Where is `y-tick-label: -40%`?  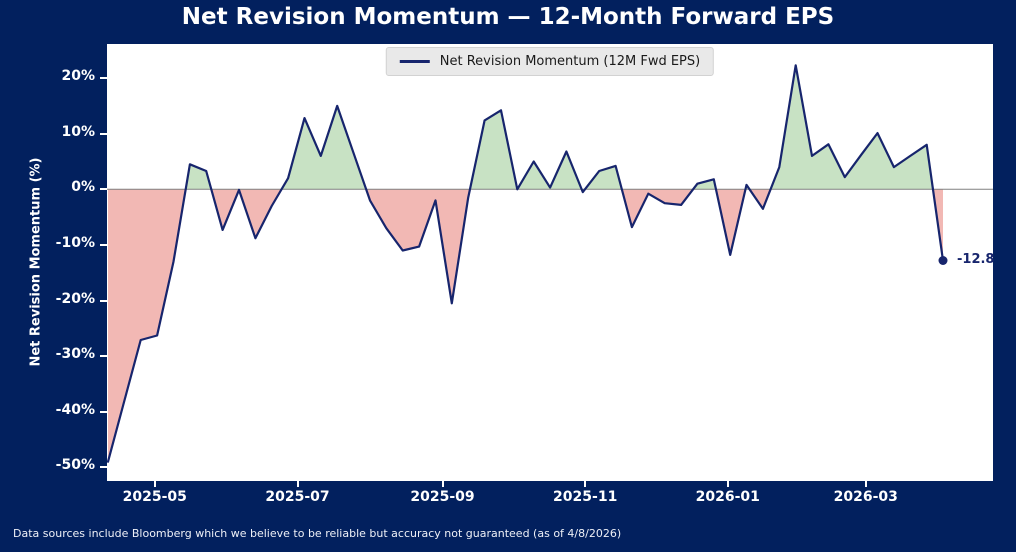 y-tick-label: -40% is located at coordinates (75, 409).